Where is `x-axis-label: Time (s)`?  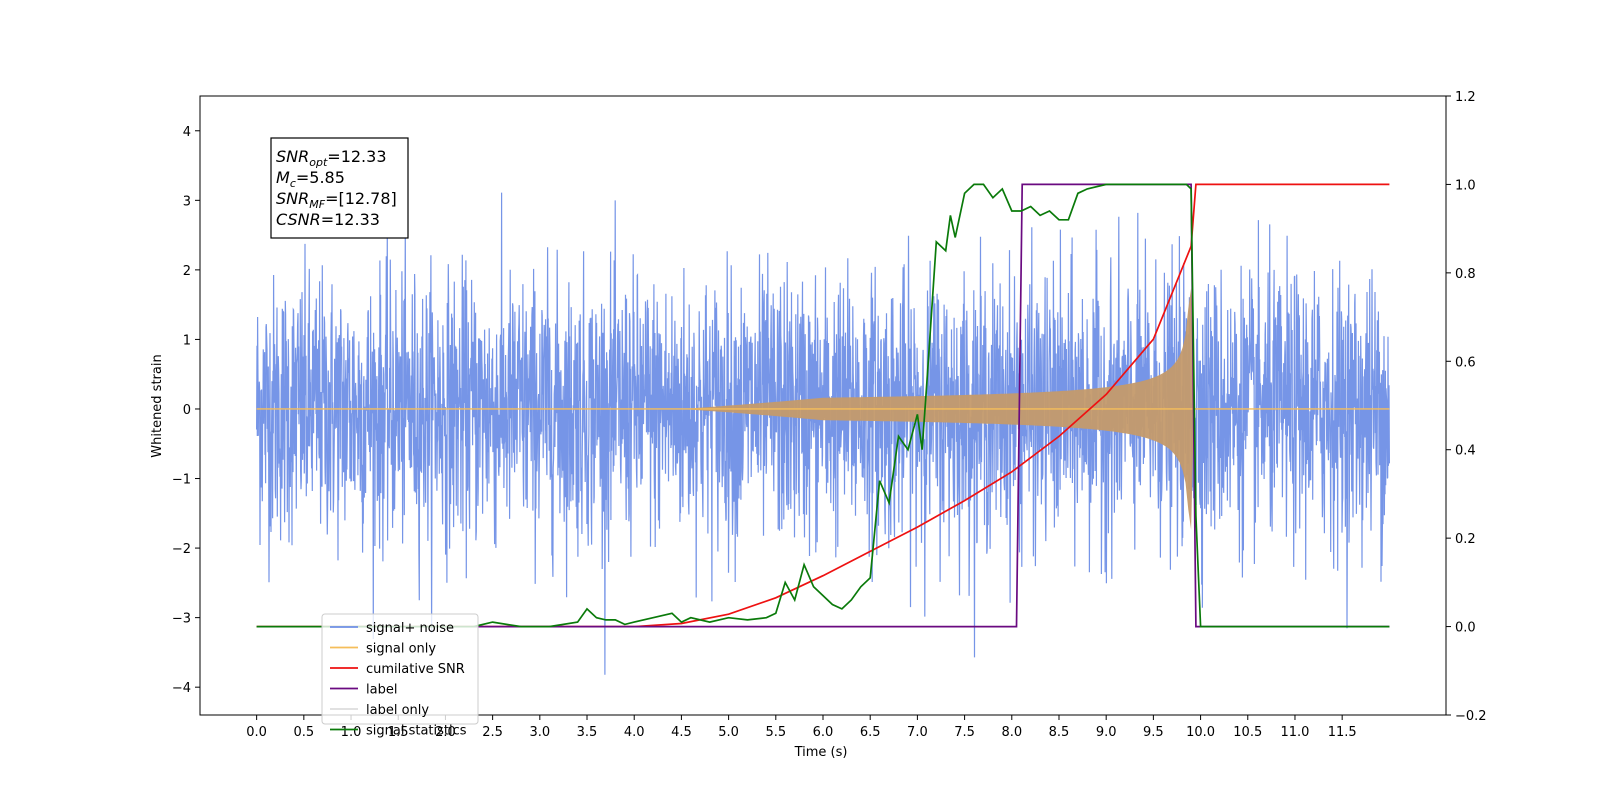 x-axis-label: Time (s) is located at coordinates (821, 752).